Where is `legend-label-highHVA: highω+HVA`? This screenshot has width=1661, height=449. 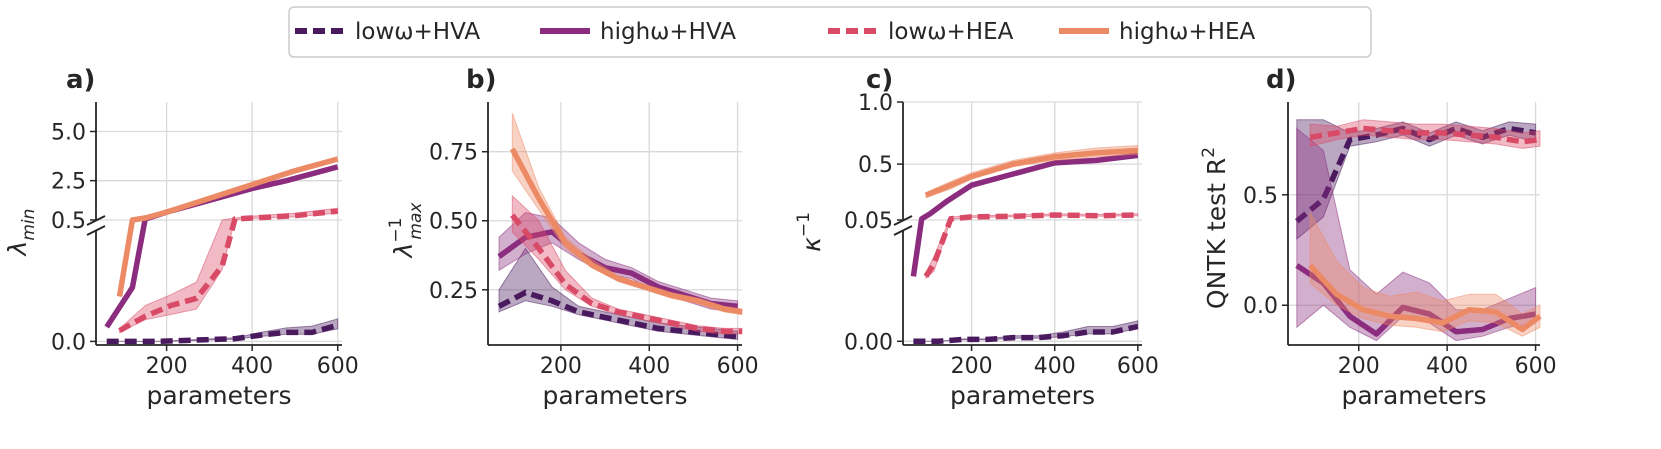
legend-label-highHVA: highω+HVA is located at coordinates (668, 32).